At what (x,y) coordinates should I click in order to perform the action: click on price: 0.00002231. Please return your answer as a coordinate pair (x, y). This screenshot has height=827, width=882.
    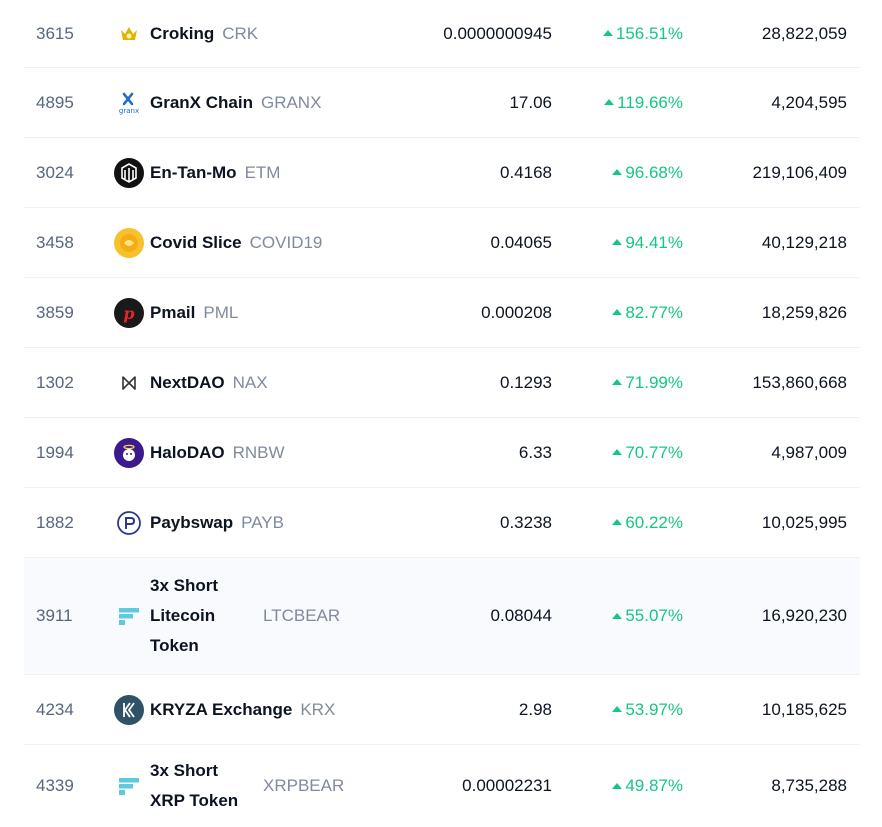
    Looking at the image, I should click on (507, 785).